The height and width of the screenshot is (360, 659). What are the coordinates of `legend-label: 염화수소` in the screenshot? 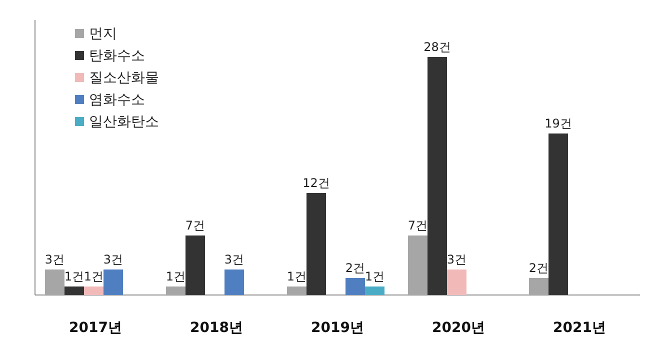 It's located at (117, 100).